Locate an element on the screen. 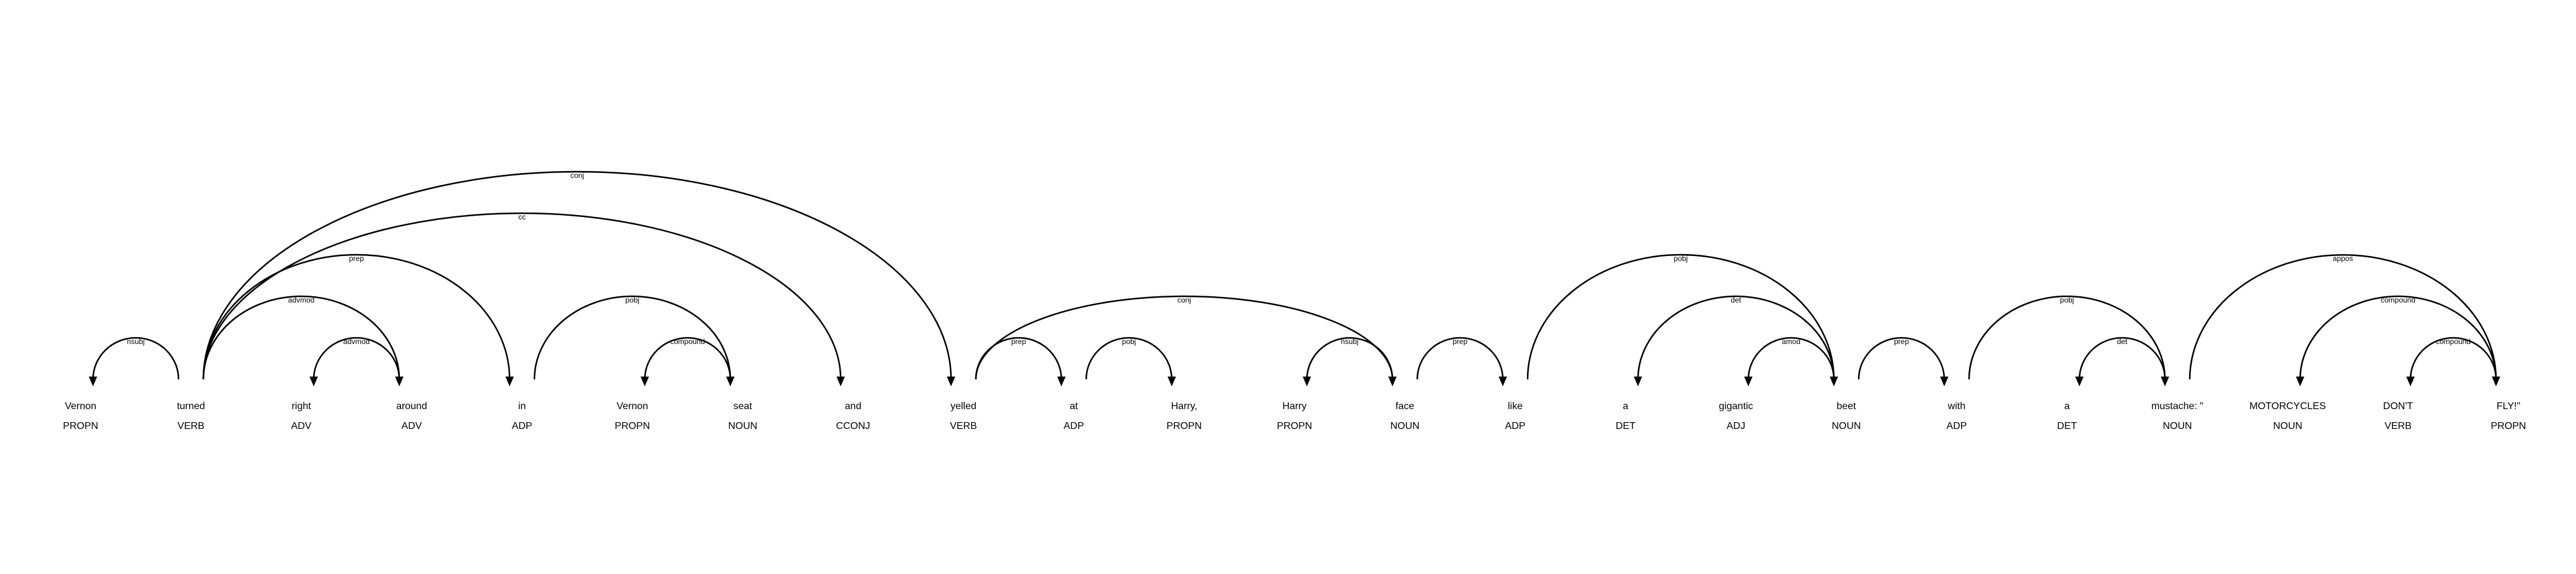 The width and height of the screenshot is (2576, 574). token: seat NOUN is located at coordinates (742, 416).